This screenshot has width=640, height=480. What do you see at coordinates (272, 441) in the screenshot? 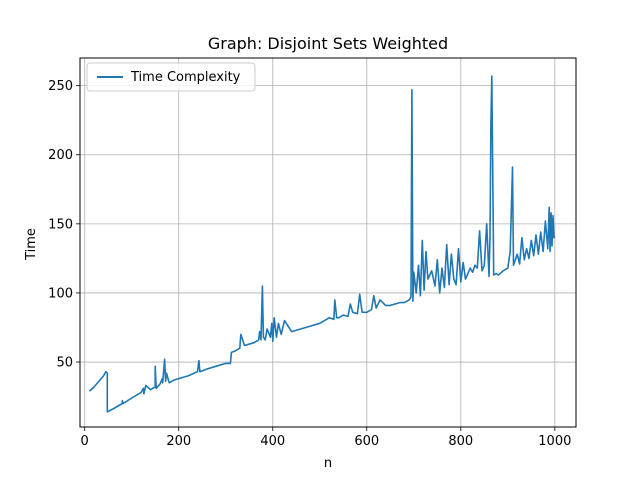
I see `x-tick-label: 400` at bounding box center [272, 441].